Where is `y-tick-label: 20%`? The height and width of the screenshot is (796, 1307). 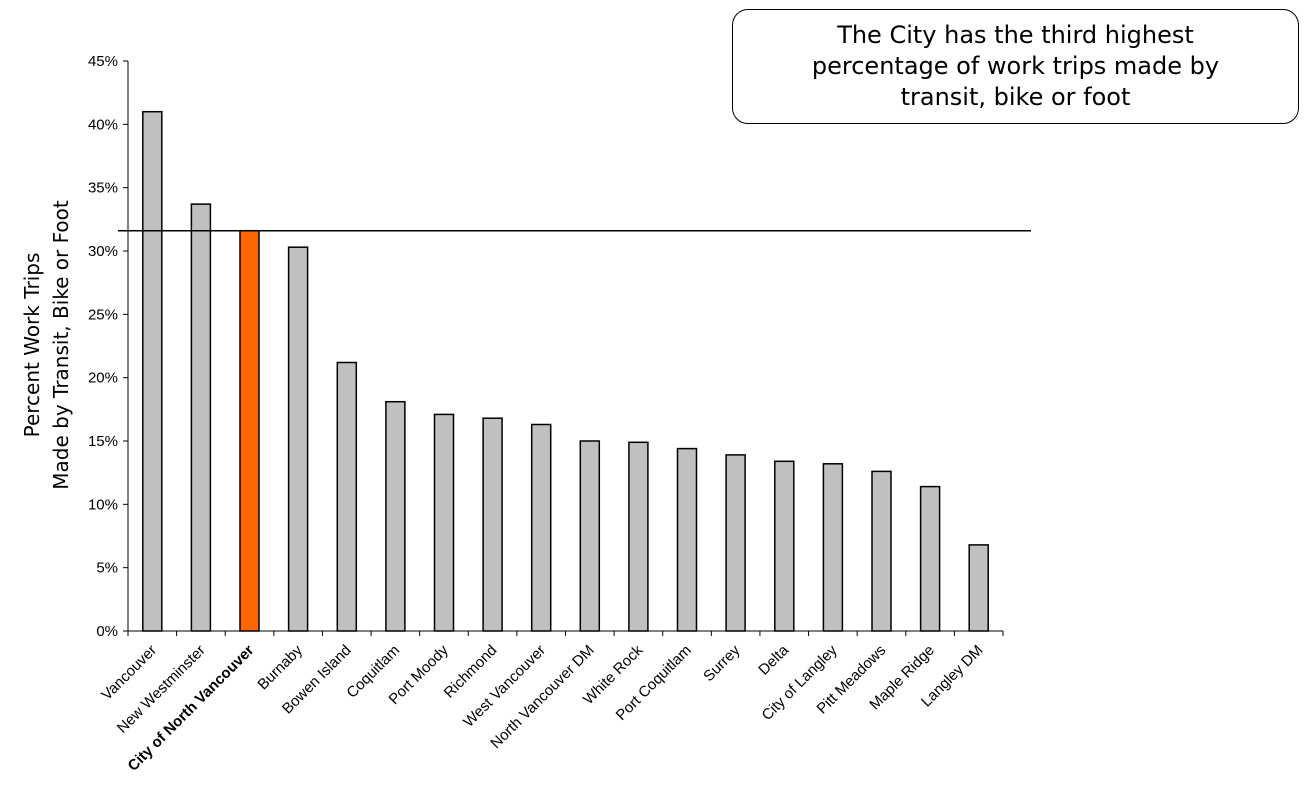
y-tick-label: 20% is located at coordinates (103, 378).